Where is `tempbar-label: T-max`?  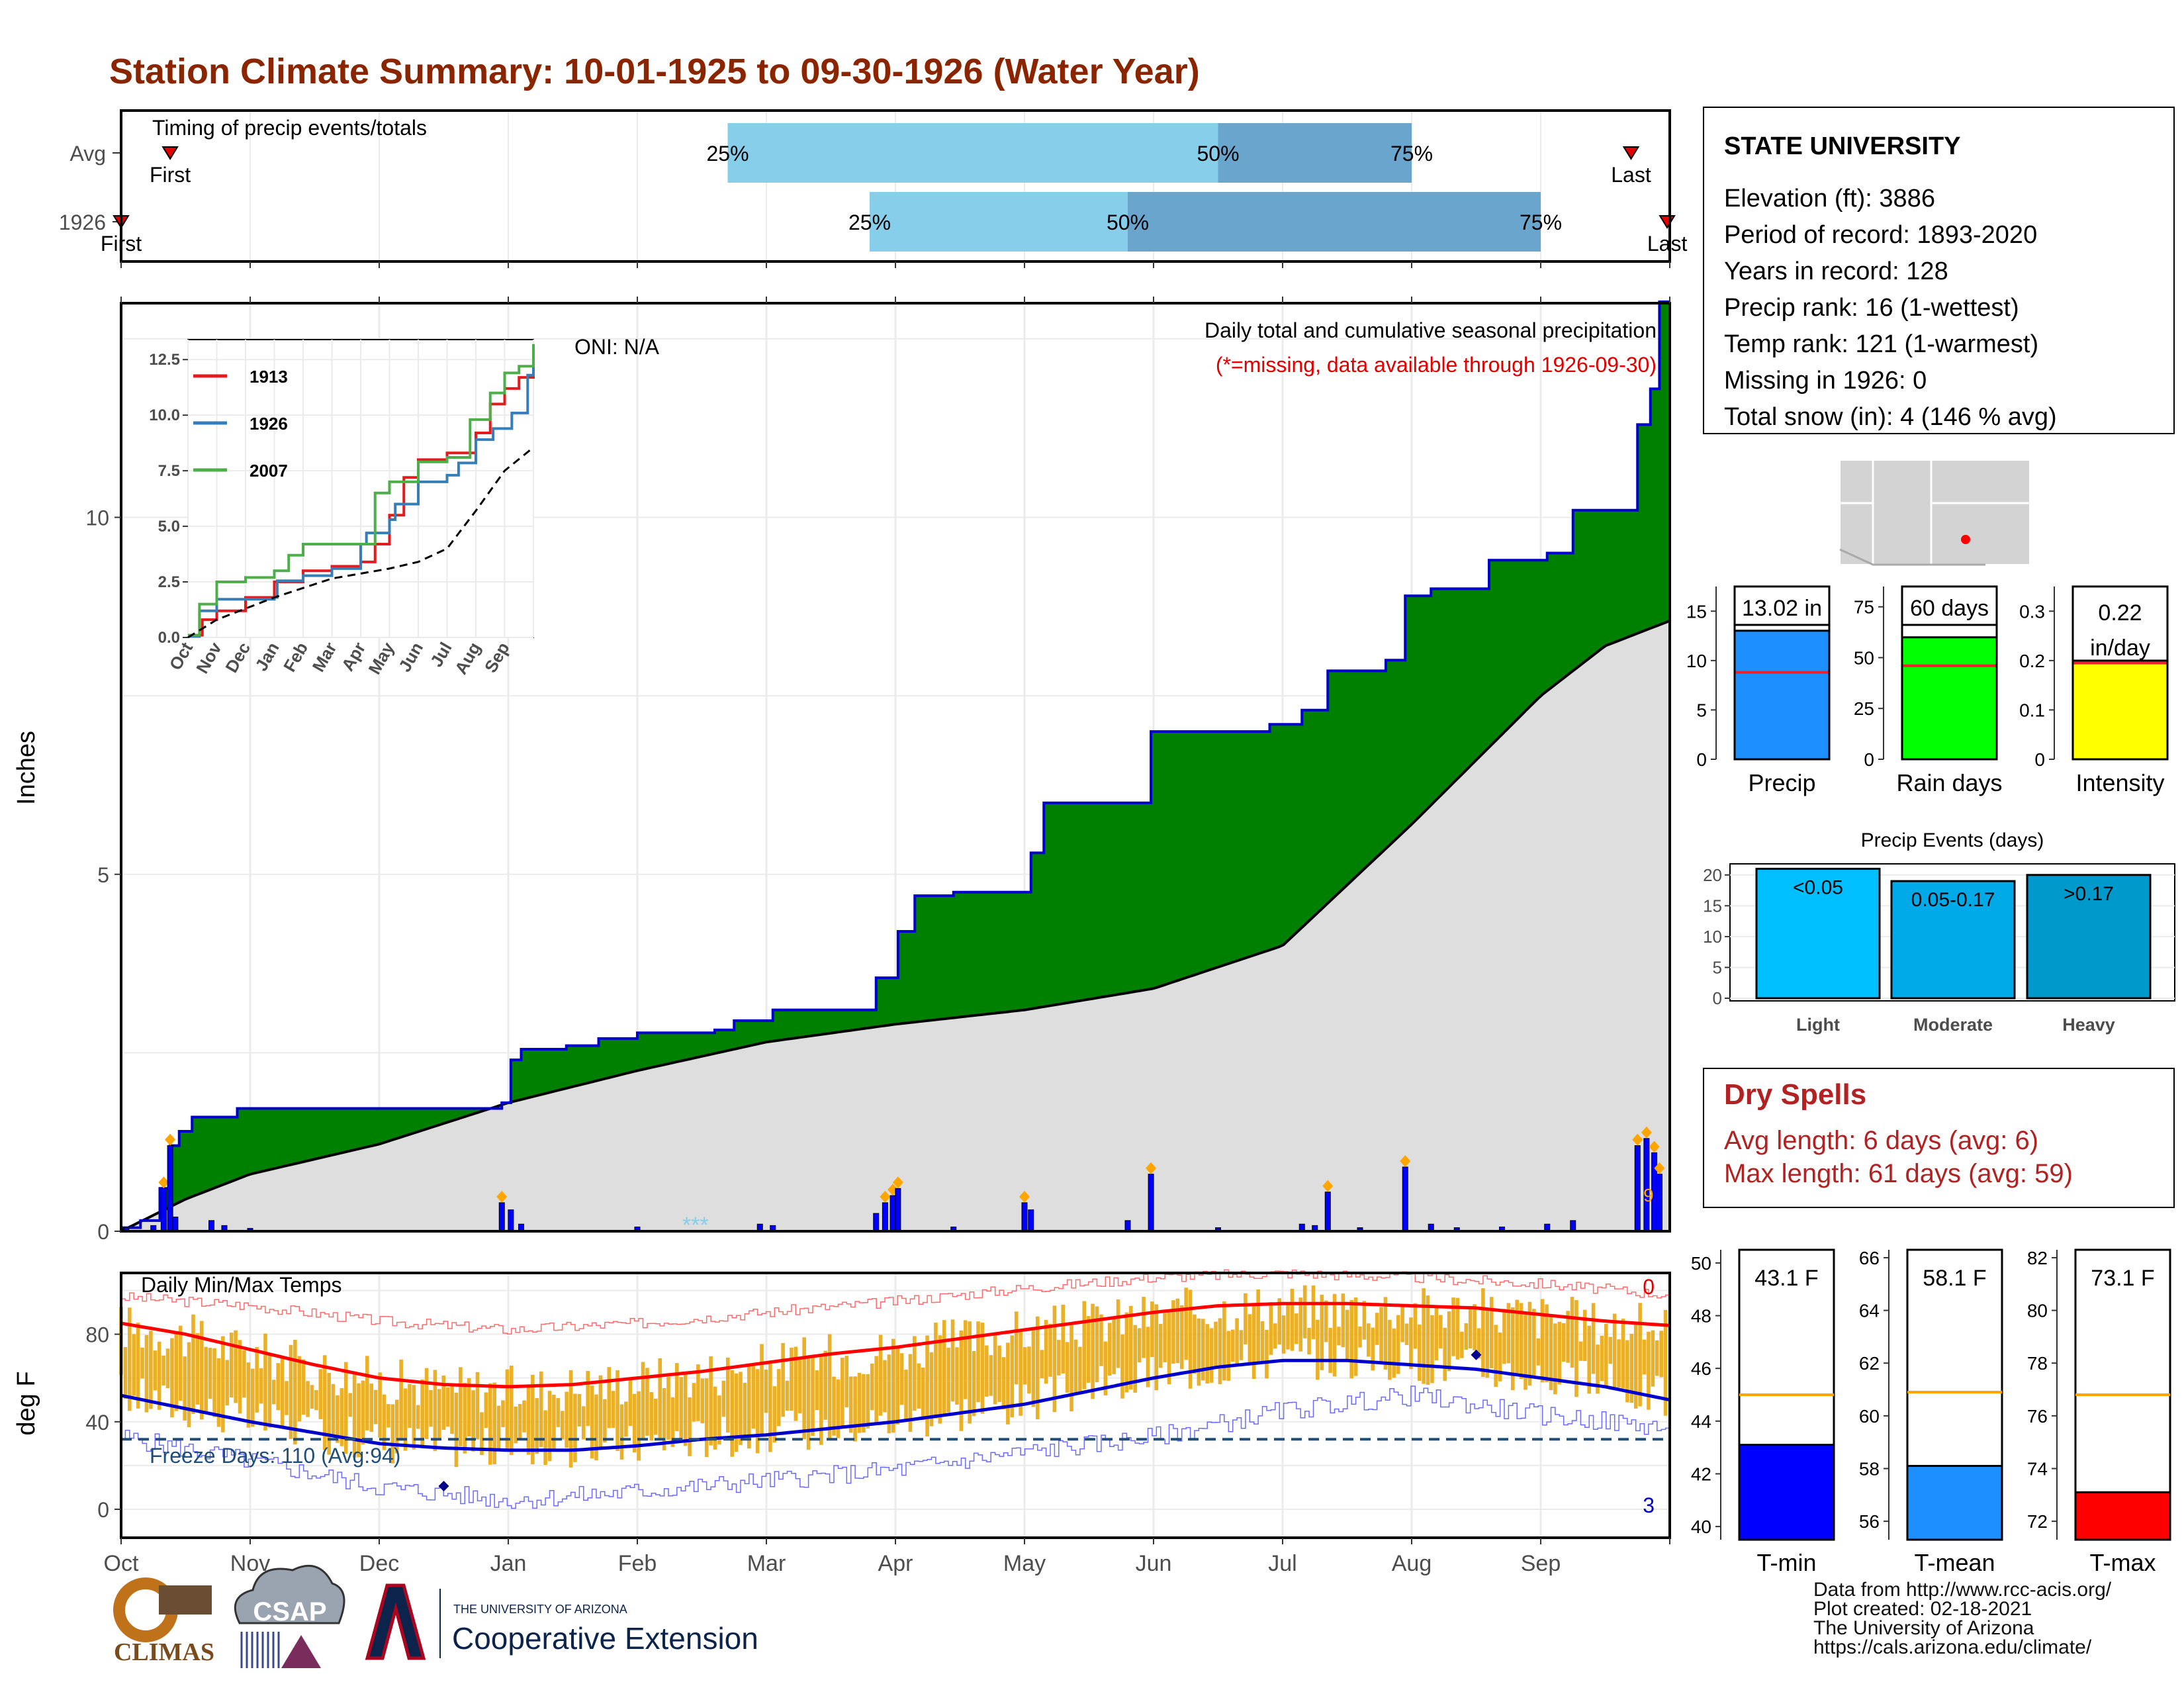
tempbar-label: T-max is located at coordinates (2122, 1562).